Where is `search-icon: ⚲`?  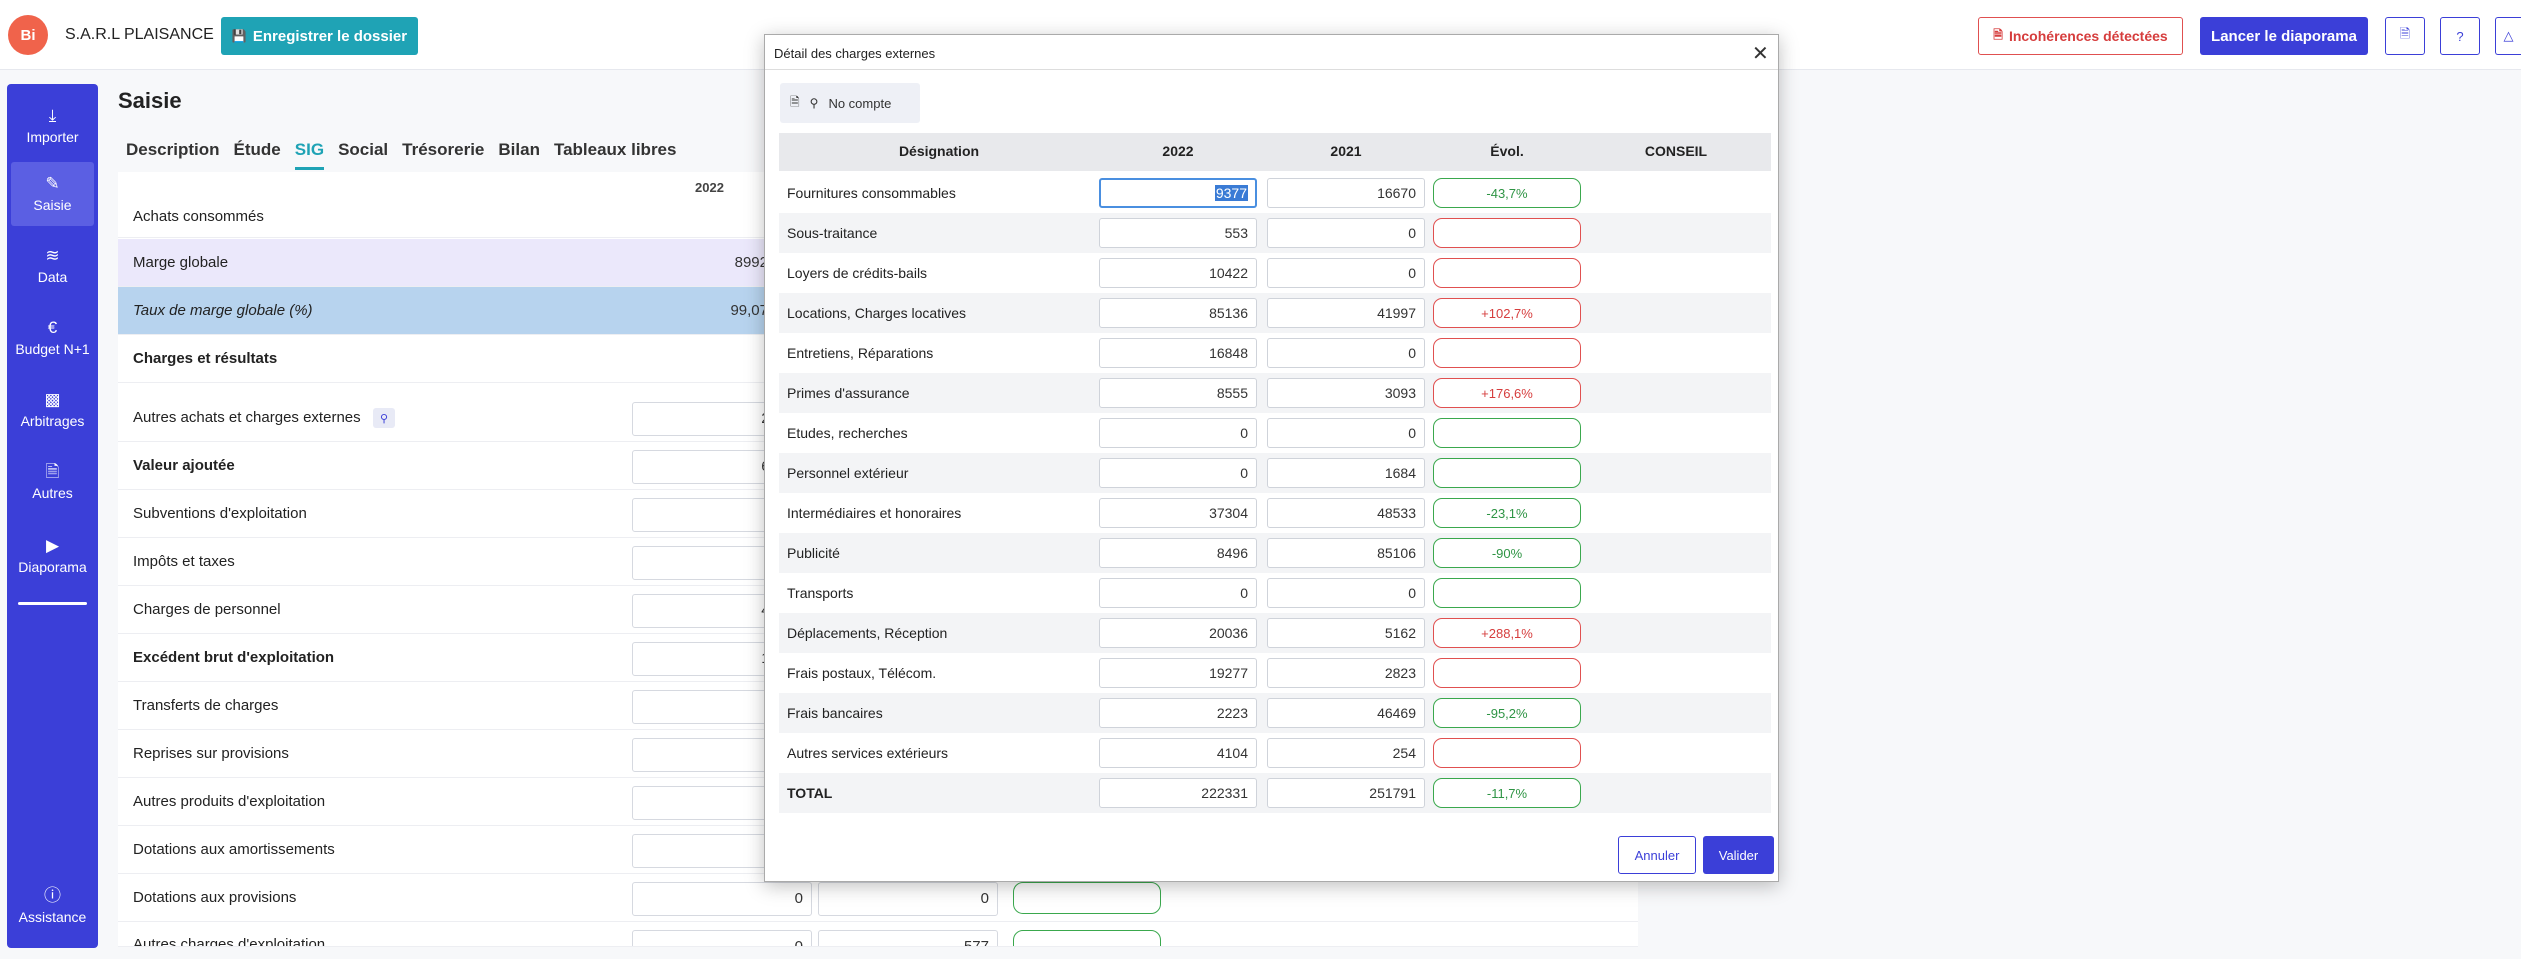
search-icon: ⚲ is located at coordinates (384, 418).